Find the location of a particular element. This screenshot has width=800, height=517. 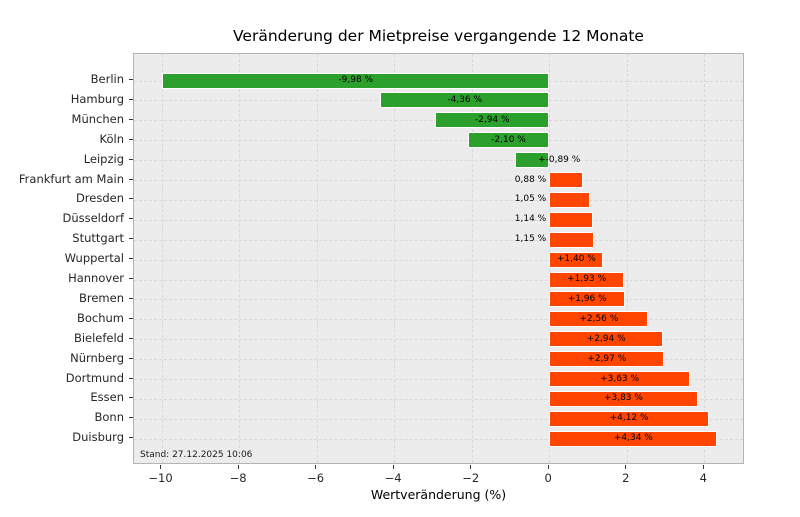

bar-value-label: +1,96 % is located at coordinates (587, 298).